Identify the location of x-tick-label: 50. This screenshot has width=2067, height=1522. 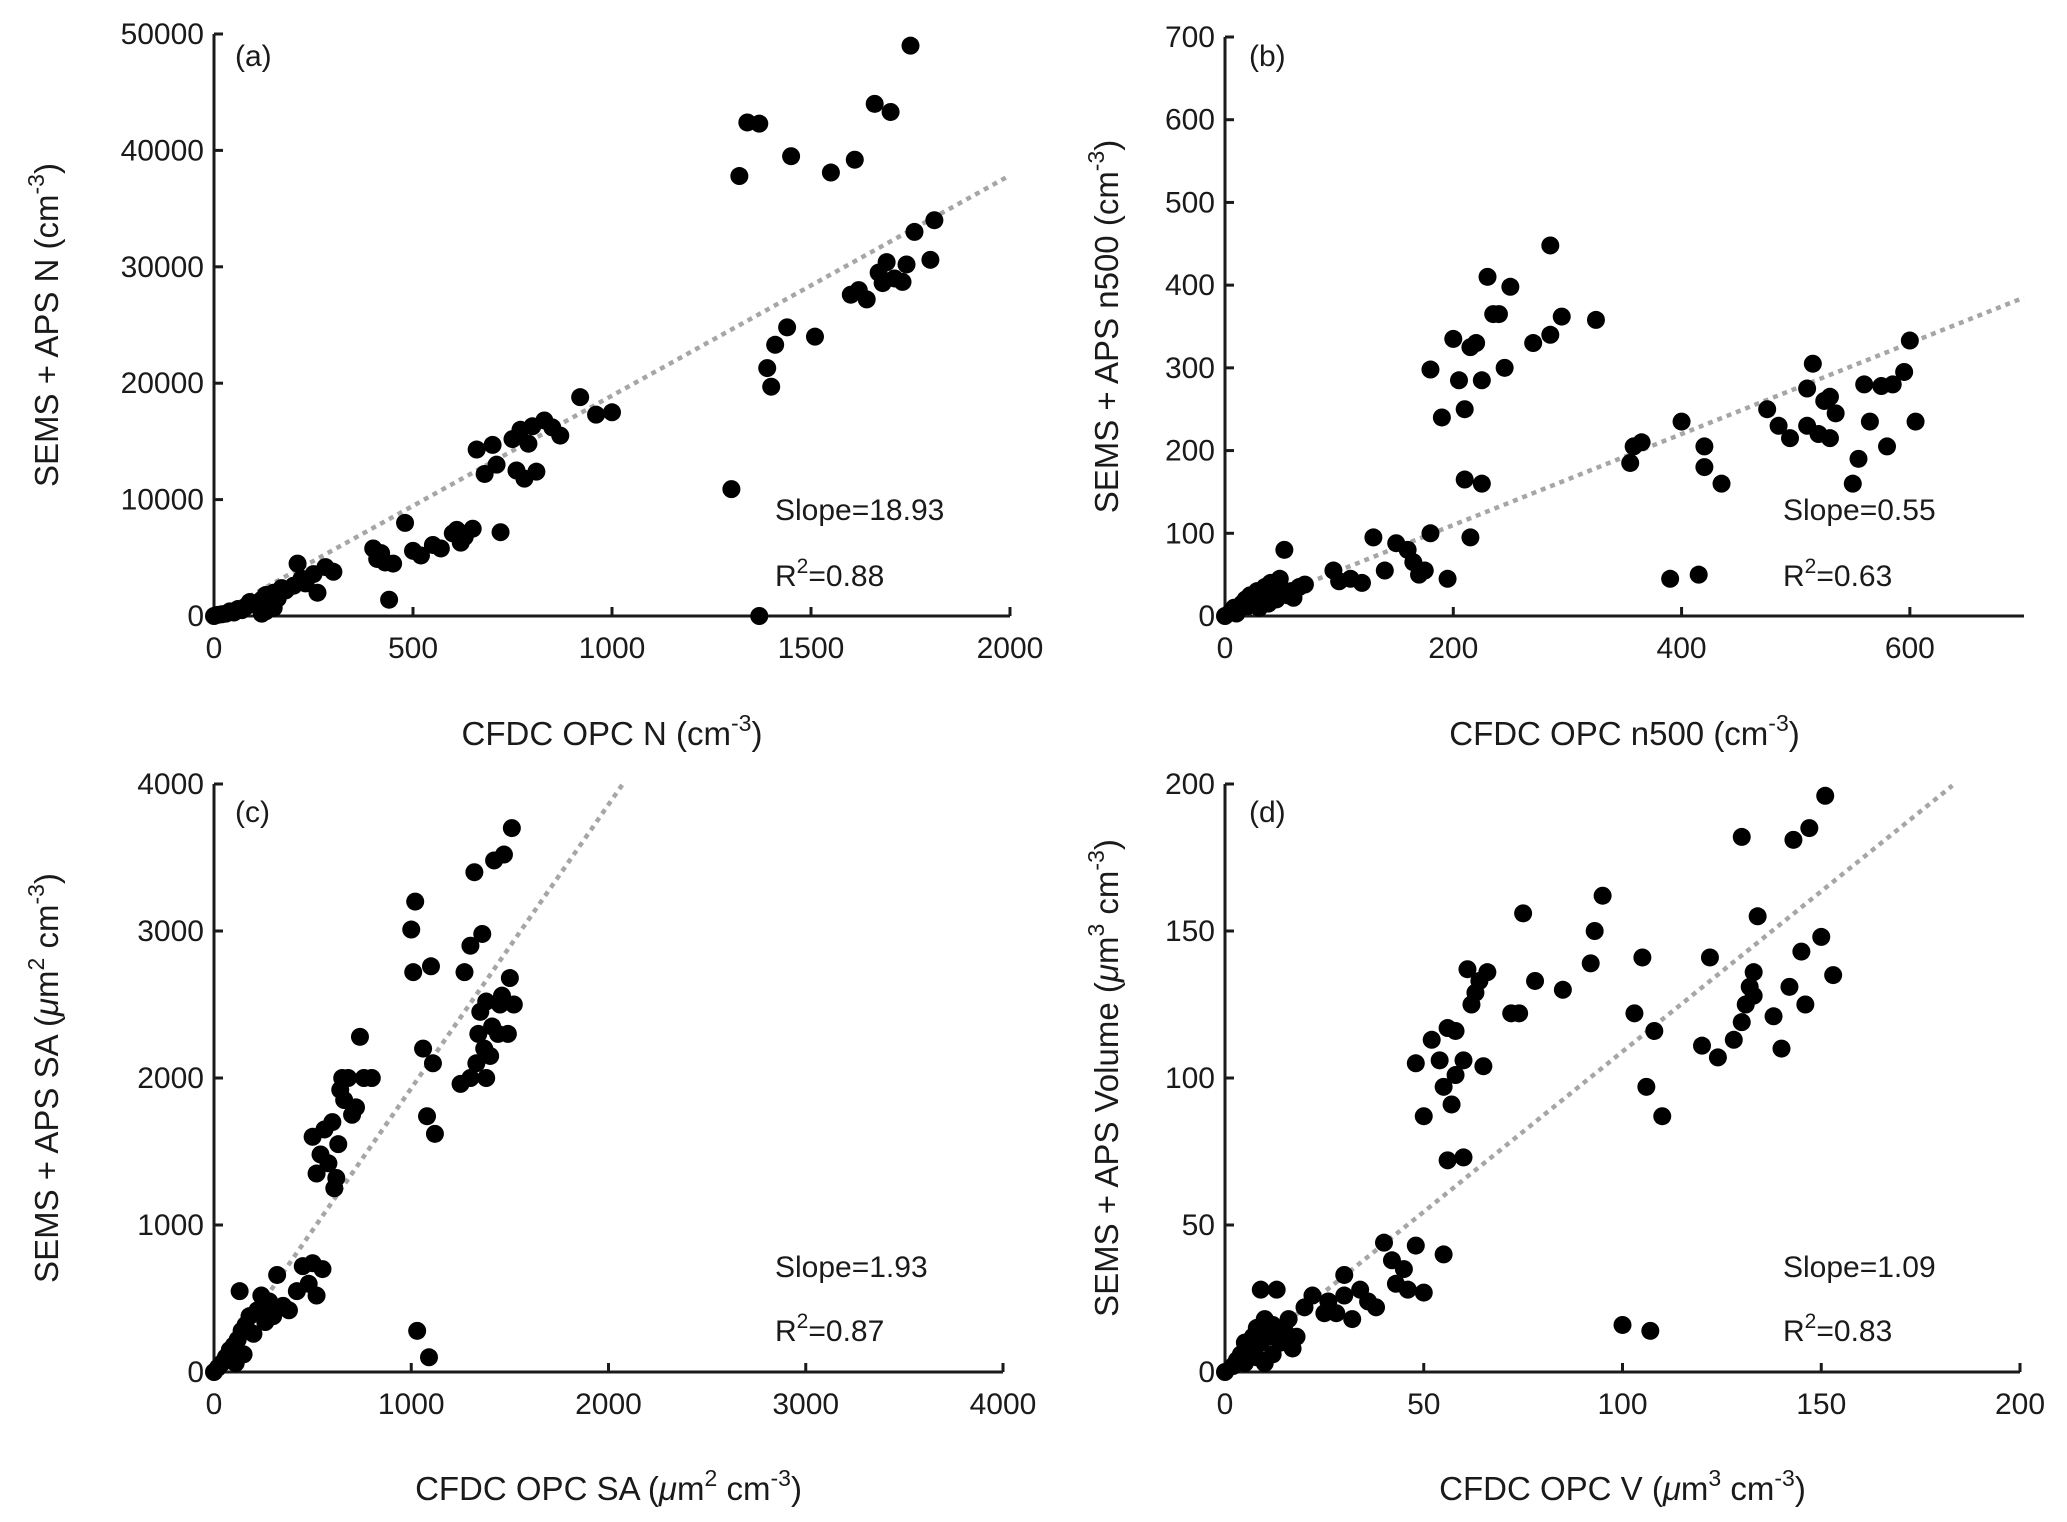
(1423, 1404).